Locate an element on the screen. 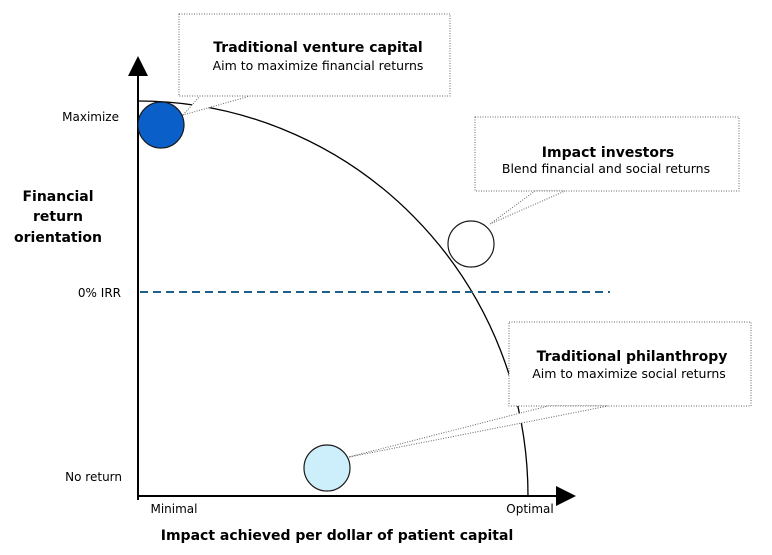 Image resolution: width=772 pixels, height=555 pixels. impact-callout-title: Impact investors is located at coordinates (608, 153).